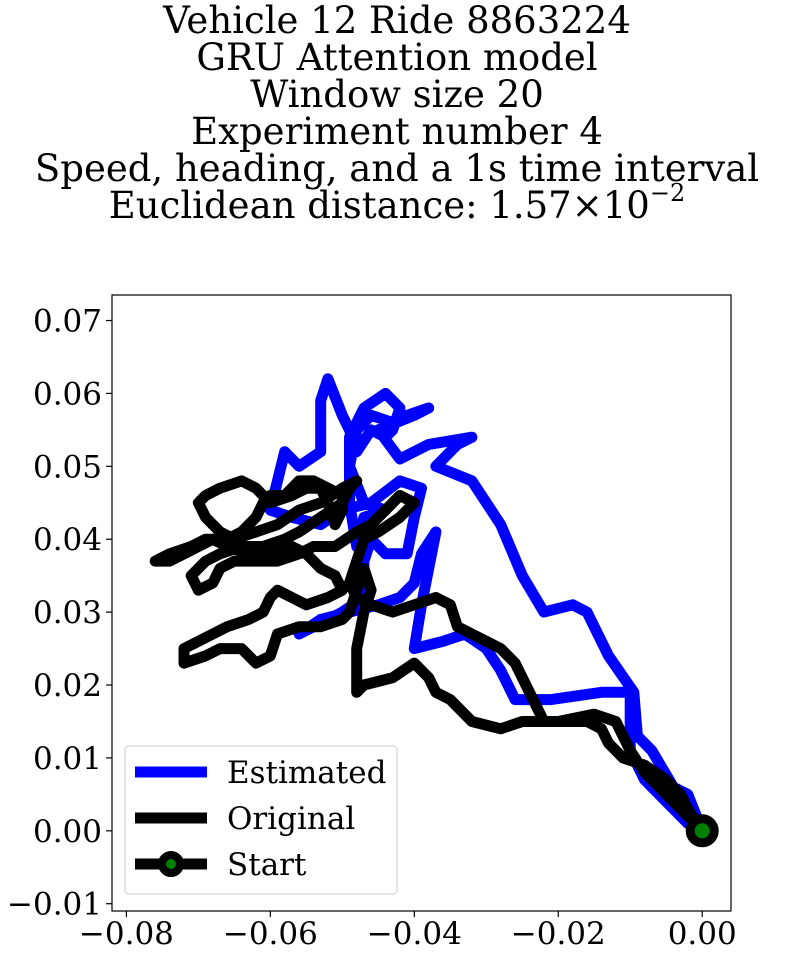 The image size is (794, 957). I want to click on legend-label-start: Start, so click(267, 865).